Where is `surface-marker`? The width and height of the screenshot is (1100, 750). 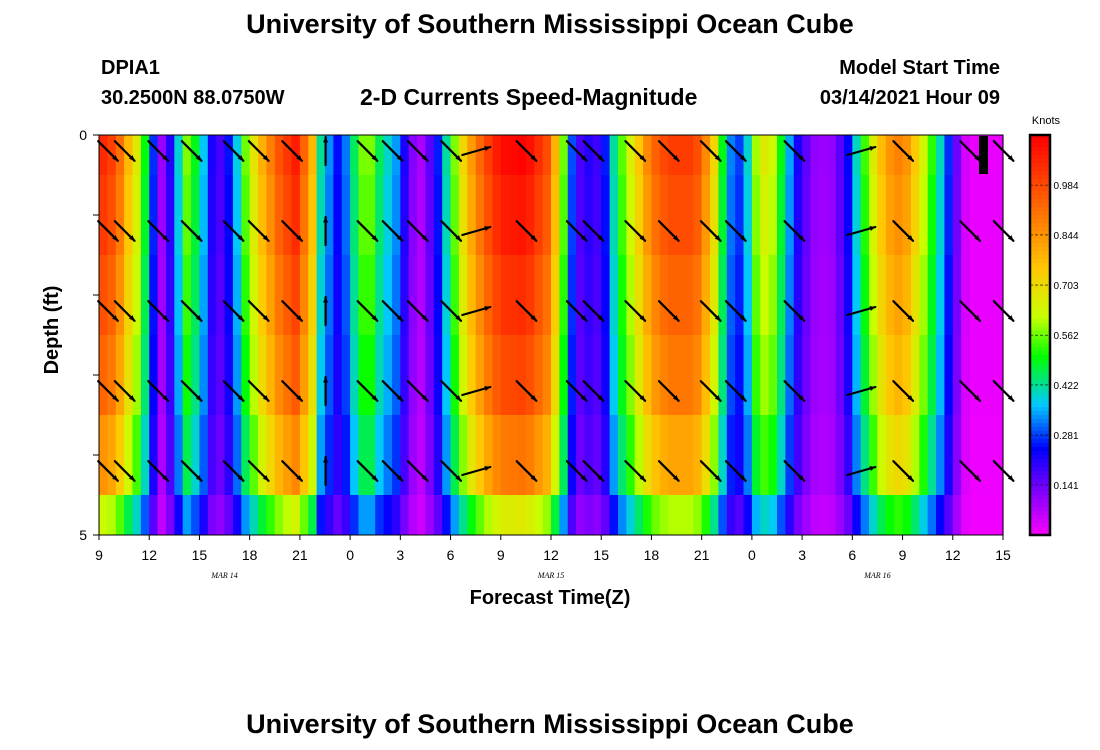
surface-marker is located at coordinates (983, 155).